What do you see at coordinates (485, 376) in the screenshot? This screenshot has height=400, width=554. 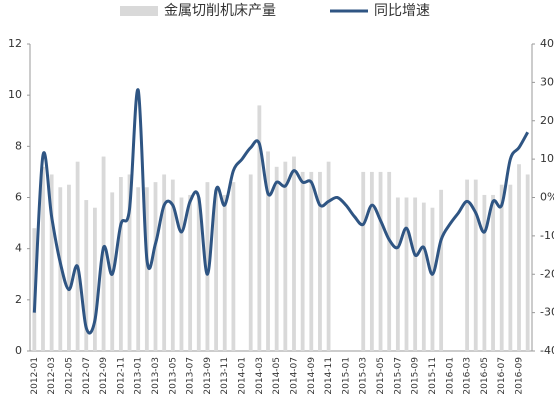 I see `x-tick-label: 2016-05` at bounding box center [485, 376].